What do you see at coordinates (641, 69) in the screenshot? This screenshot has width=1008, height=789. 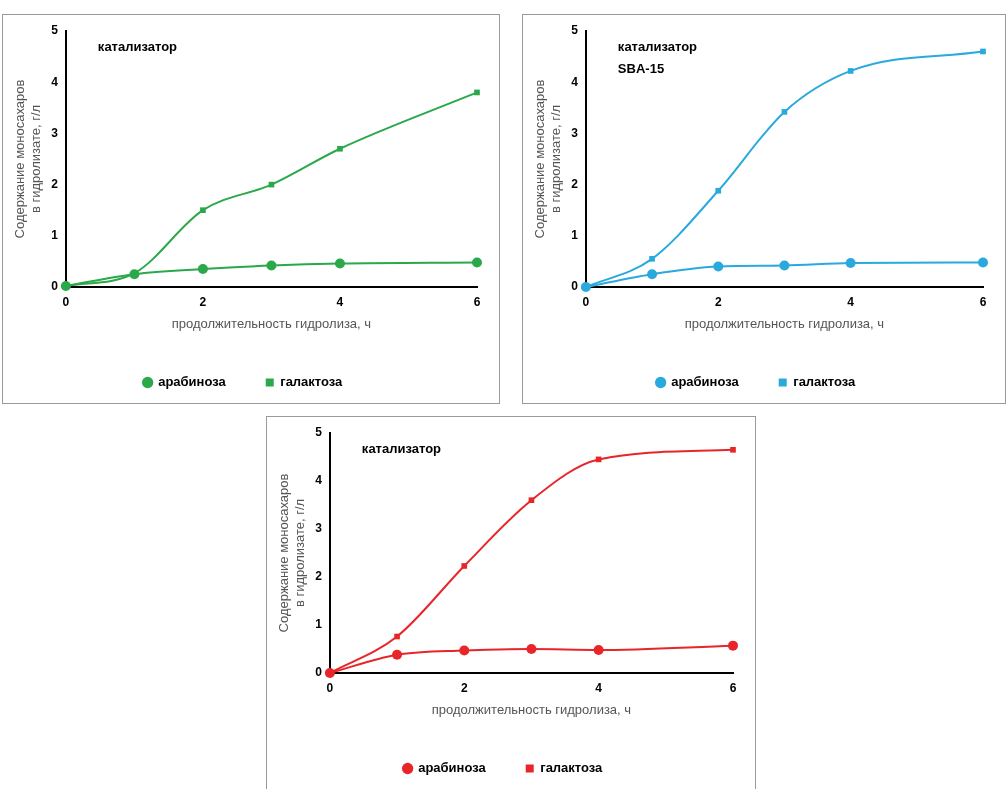 I see `annotation: SBA-15` at bounding box center [641, 69].